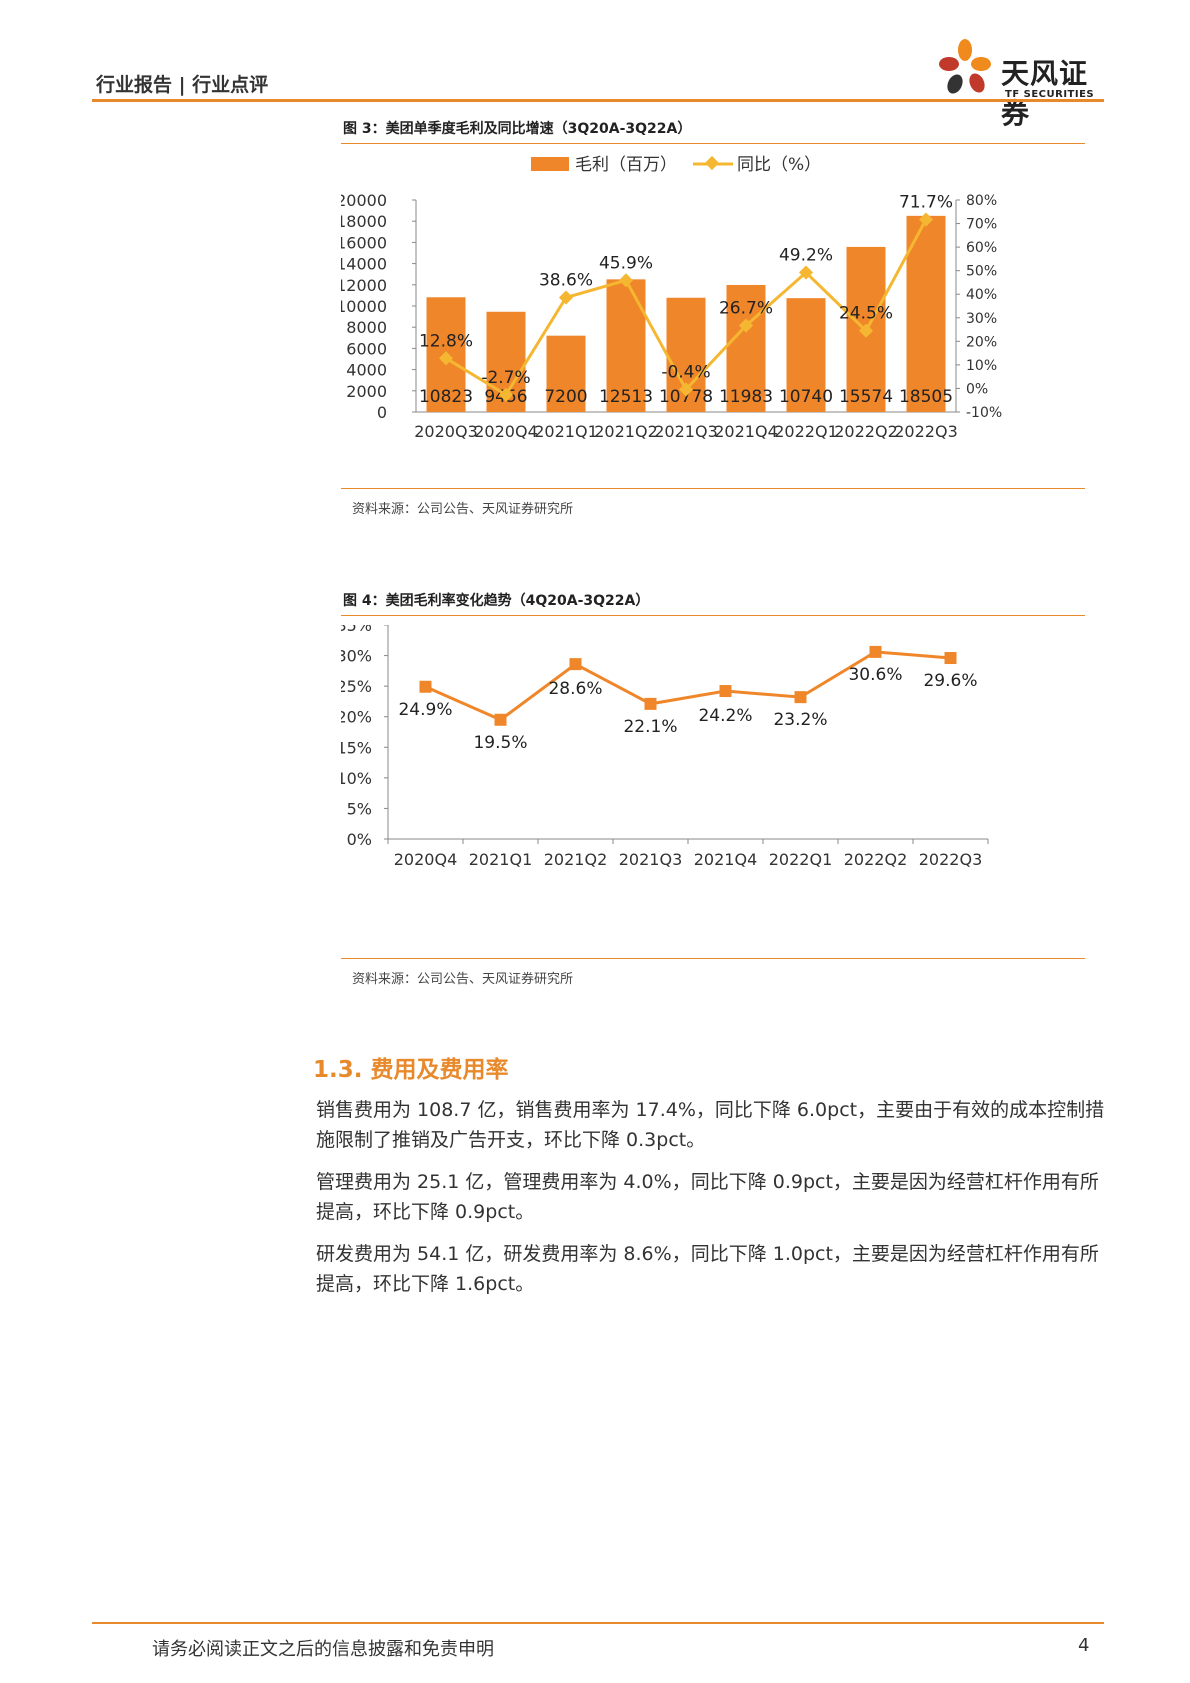 Image resolution: width=1190 pixels, height=1683 pixels. I want to click on logo-english-name: TF SECURITIES, so click(1050, 94).